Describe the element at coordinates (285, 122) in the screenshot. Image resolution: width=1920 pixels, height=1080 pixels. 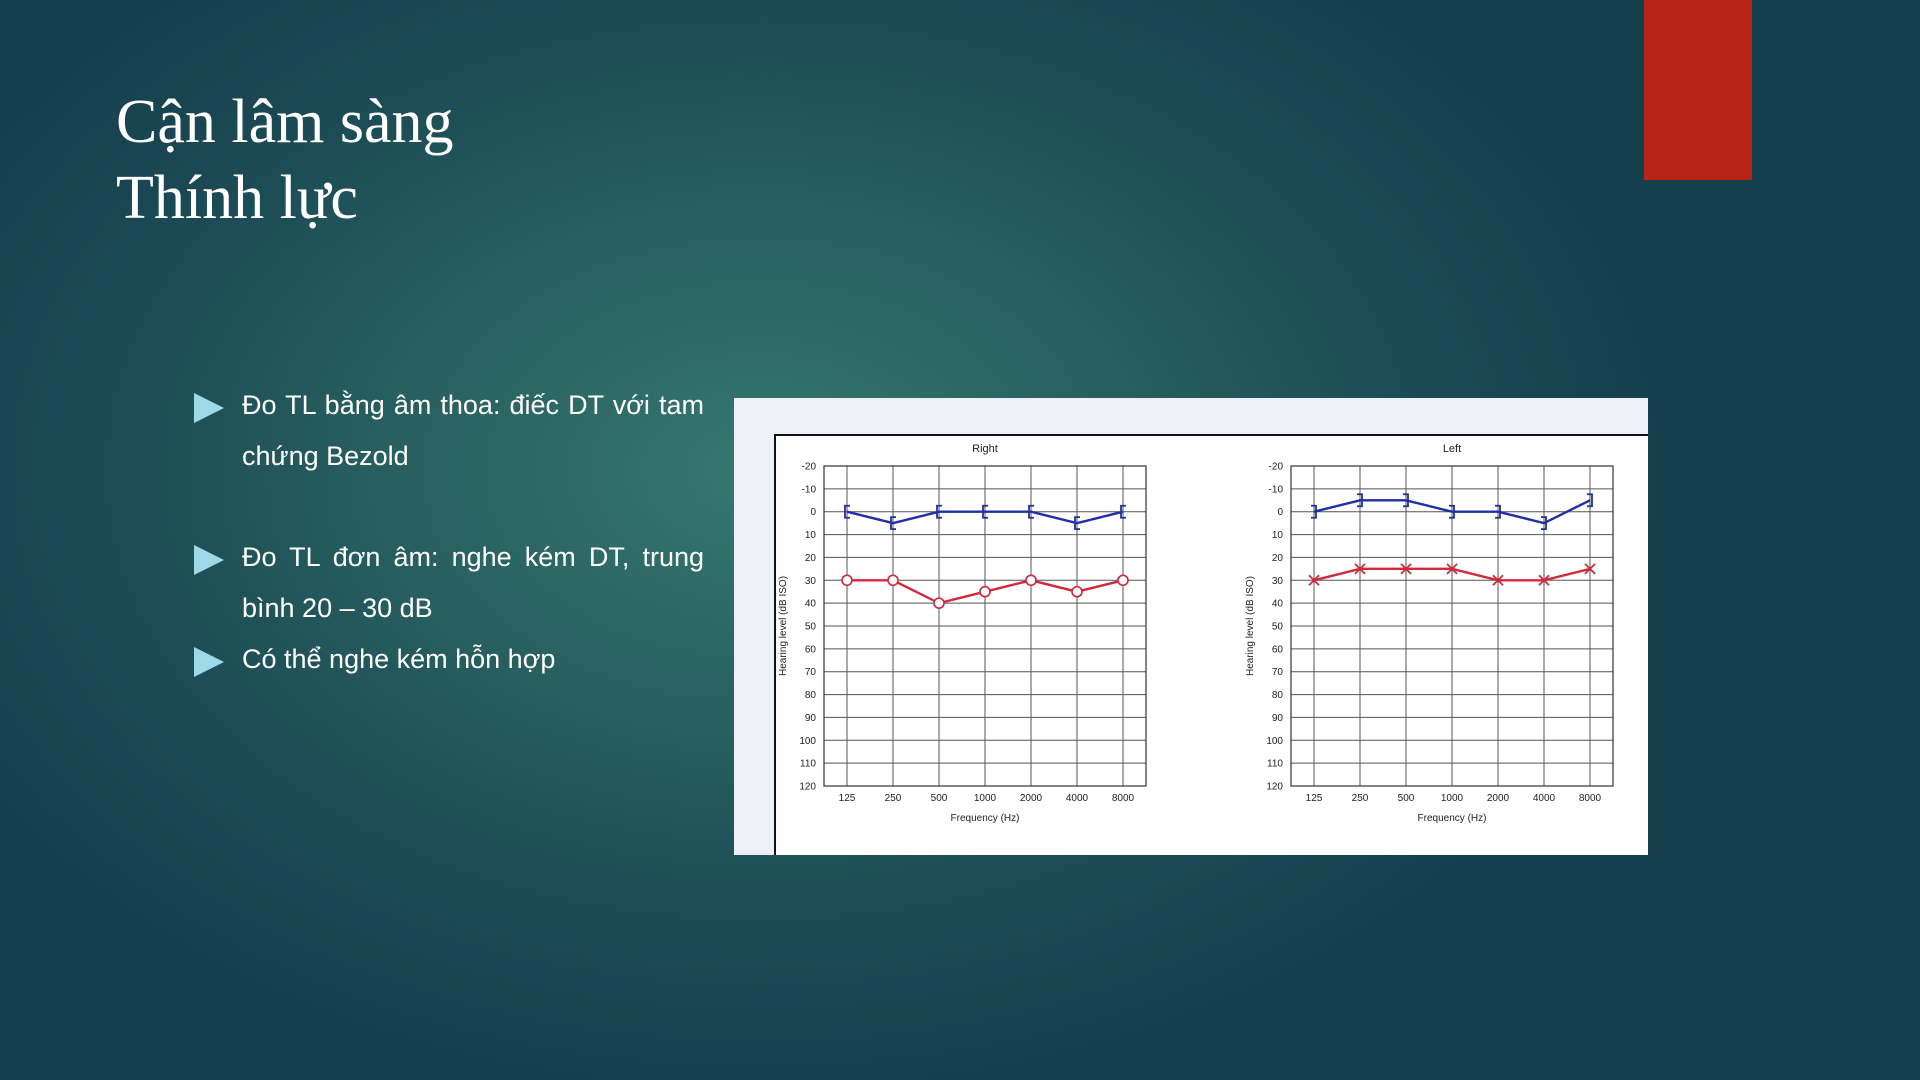
I see `title-line-1: Cận lâm sàng` at that location.